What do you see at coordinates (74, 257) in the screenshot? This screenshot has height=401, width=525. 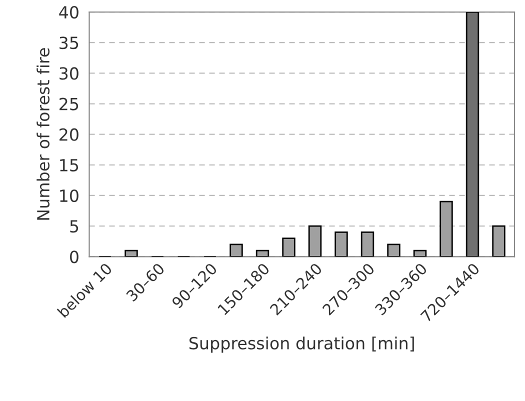 I see `y-tick-label: 0` at bounding box center [74, 257].